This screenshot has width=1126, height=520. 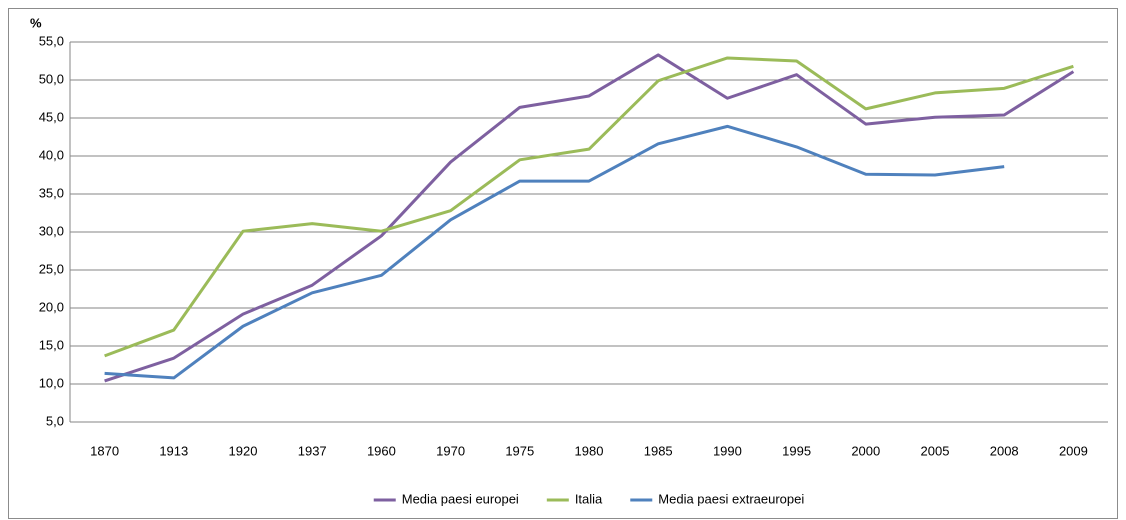 I want to click on x-tick-label: 1913, so click(x=173, y=450).